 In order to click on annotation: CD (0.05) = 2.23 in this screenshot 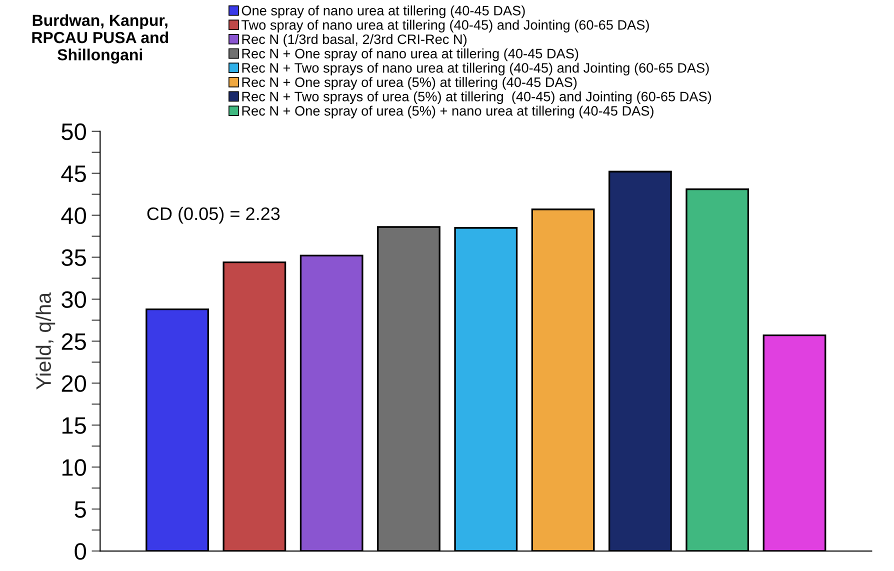, I will do `click(213, 215)`.